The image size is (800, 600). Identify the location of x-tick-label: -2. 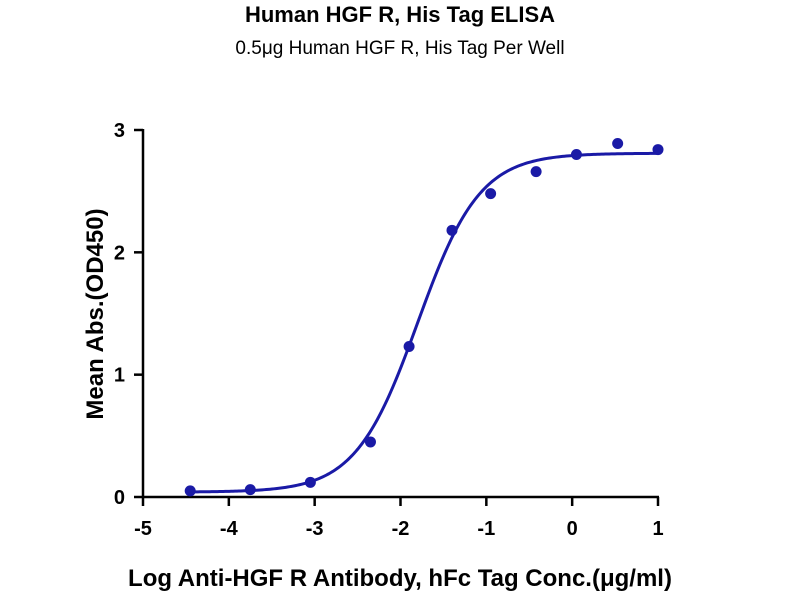
(401, 529).